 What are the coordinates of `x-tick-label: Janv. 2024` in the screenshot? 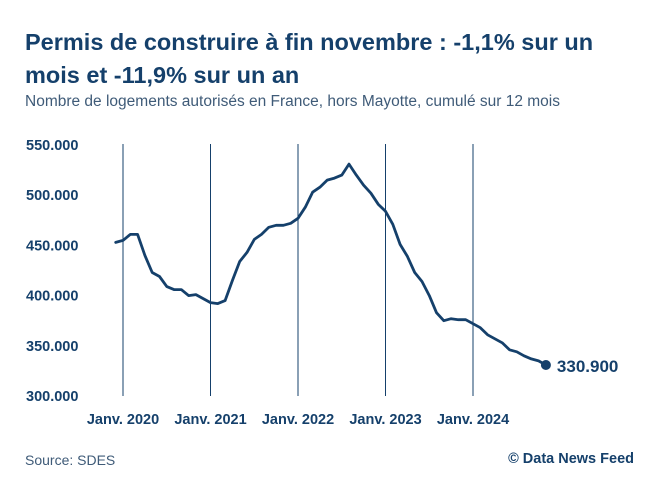 It's located at (473, 420).